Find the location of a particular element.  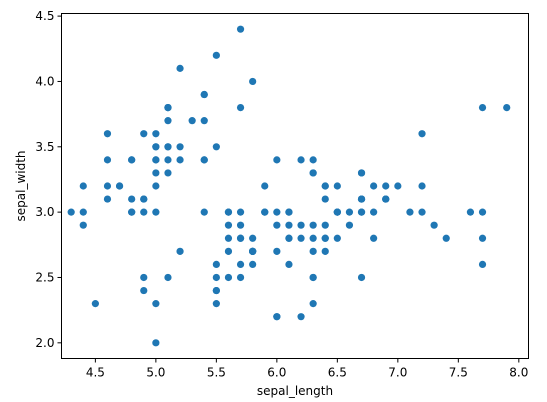

x-tick-label: 7.0 is located at coordinates (397, 373).